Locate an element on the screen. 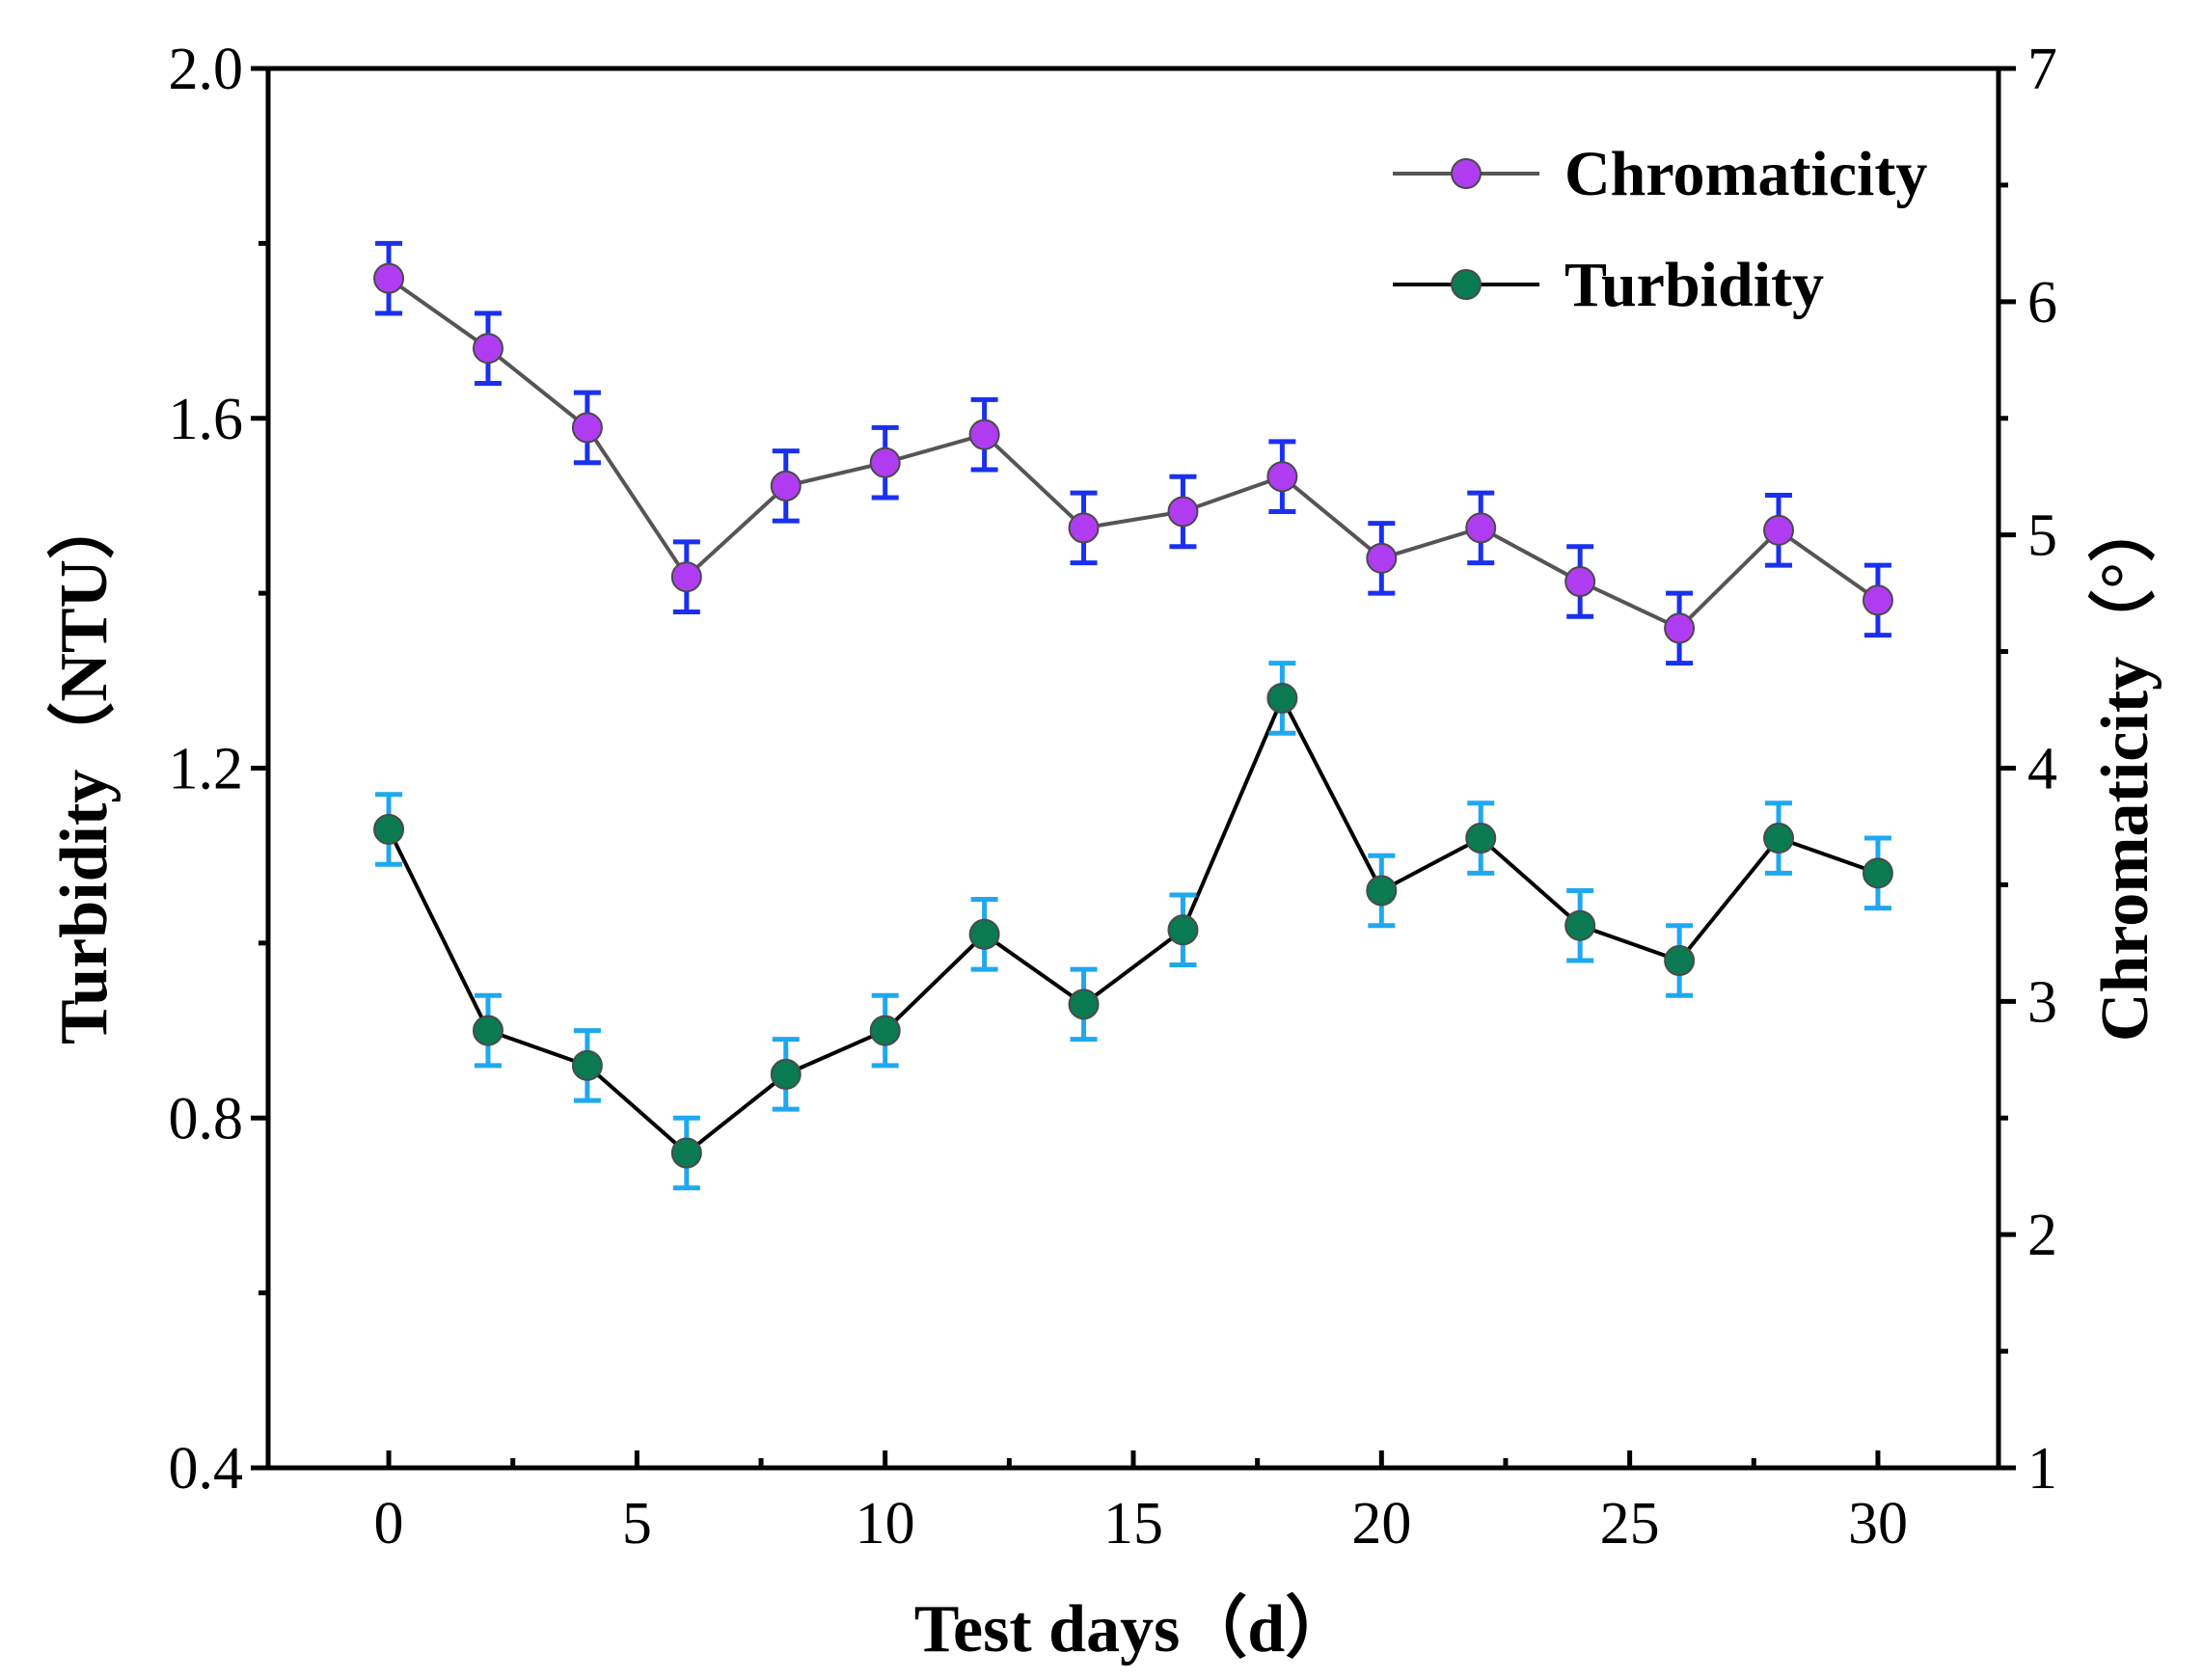 This screenshot has height=1680, width=2203. y-left-tick-label: 1.6 is located at coordinates (206, 420).